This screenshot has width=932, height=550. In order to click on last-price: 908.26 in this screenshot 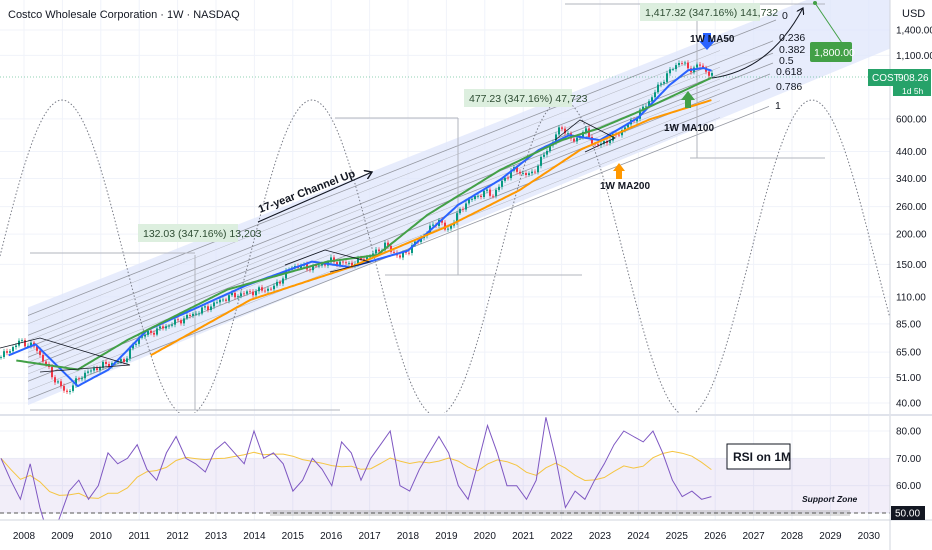, I will do `click(913, 78)`.